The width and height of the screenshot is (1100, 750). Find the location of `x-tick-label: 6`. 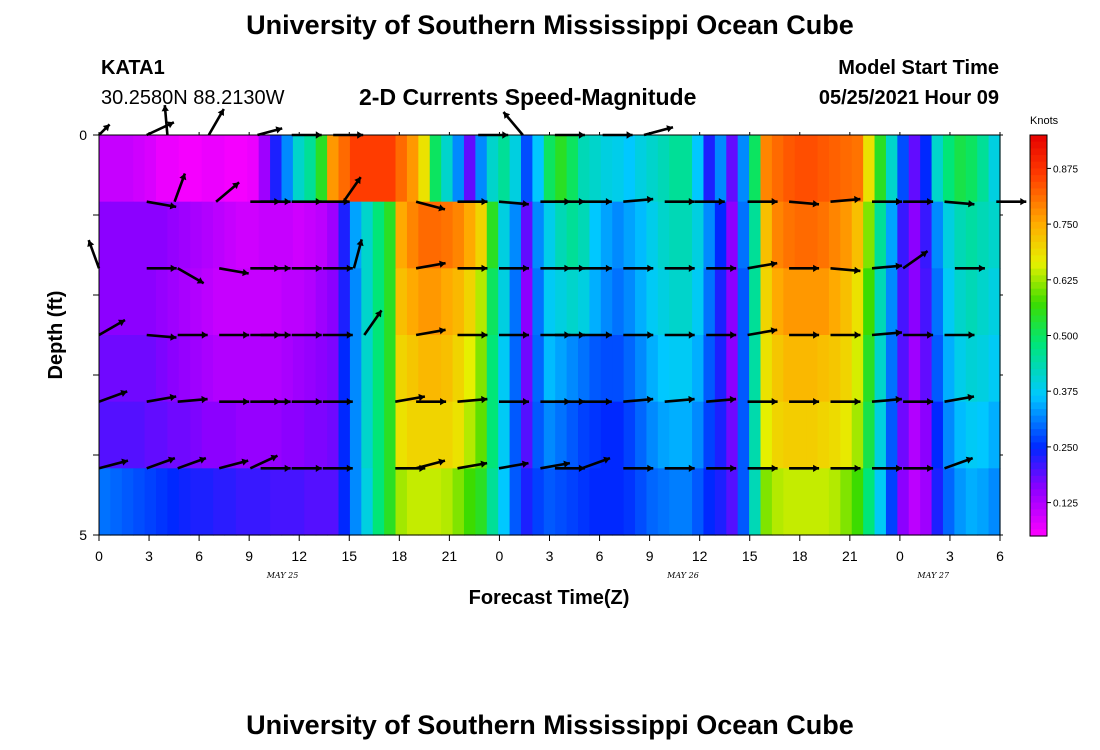

x-tick-label: 6 is located at coordinates (1000, 556).